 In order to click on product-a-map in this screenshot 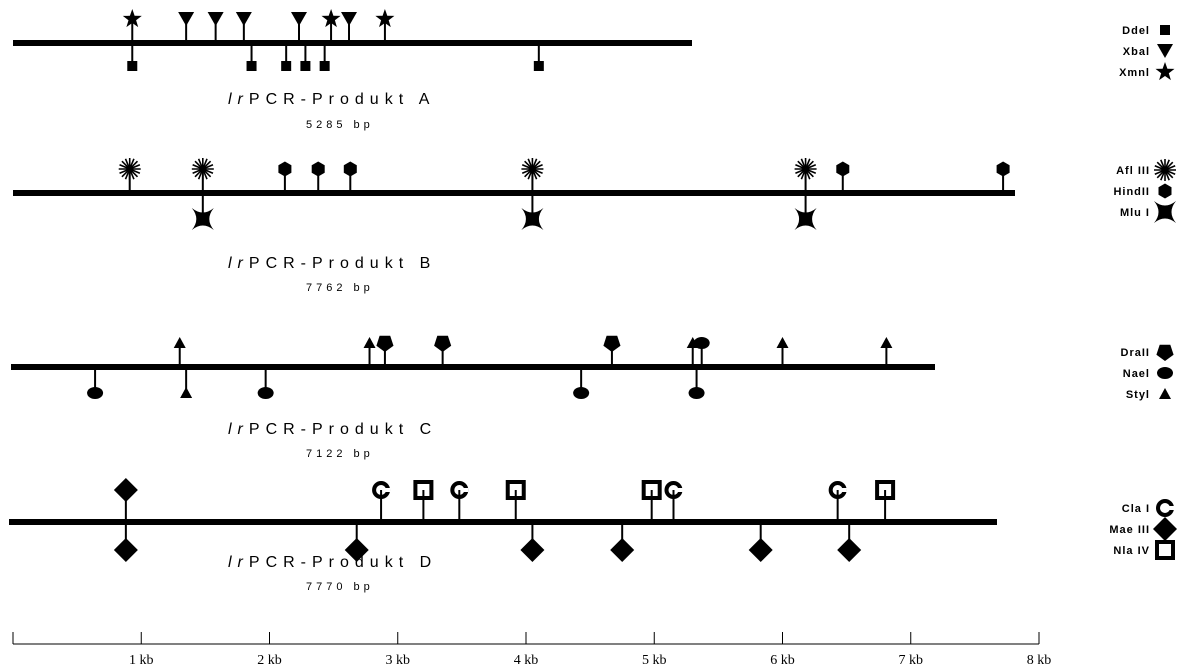, I will do `click(352, 40)`.